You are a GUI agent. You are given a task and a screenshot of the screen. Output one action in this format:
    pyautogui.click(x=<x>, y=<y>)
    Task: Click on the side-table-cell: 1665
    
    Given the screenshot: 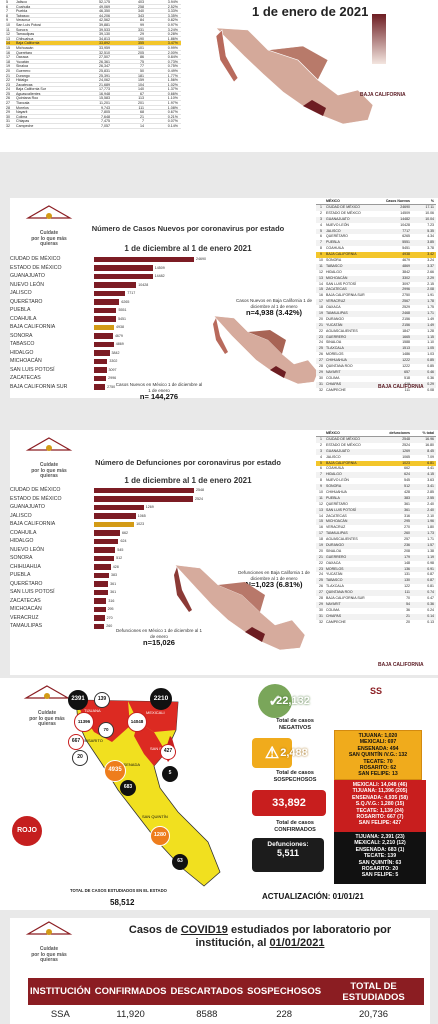 What is the action you would take?
    pyautogui.click(x=406, y=336)
    